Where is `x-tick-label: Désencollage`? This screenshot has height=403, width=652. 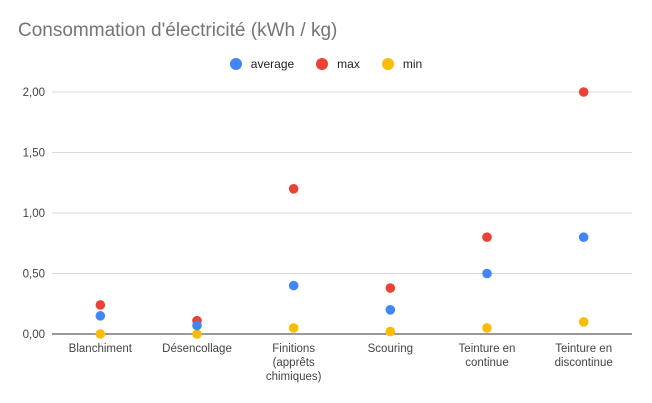
x-tick-label: Désencollage is located at coordinates (197, 349).